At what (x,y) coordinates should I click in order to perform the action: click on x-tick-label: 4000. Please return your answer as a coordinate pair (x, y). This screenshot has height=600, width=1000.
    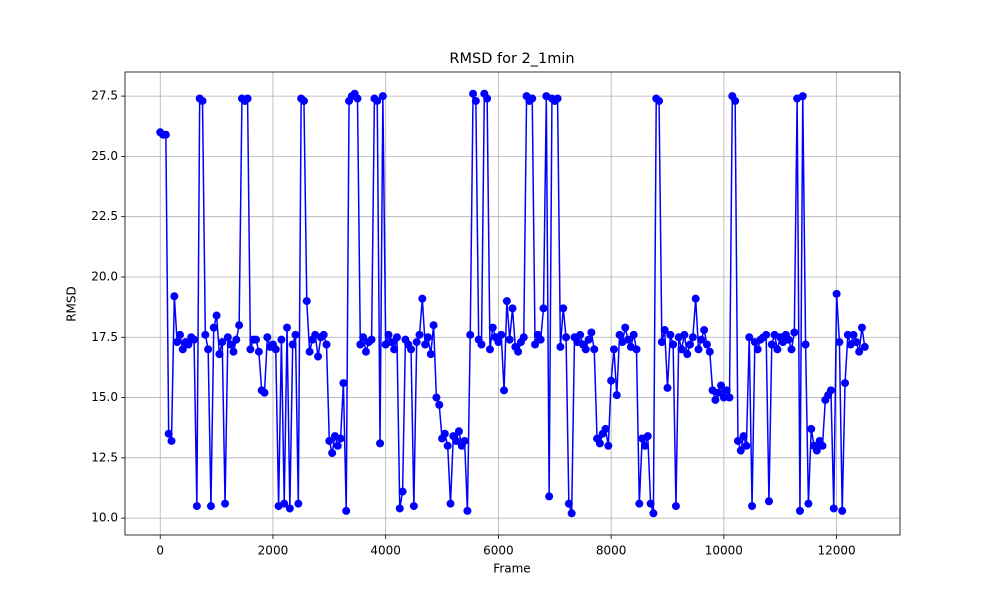
    Looking at the image, I should click on (385, 551).